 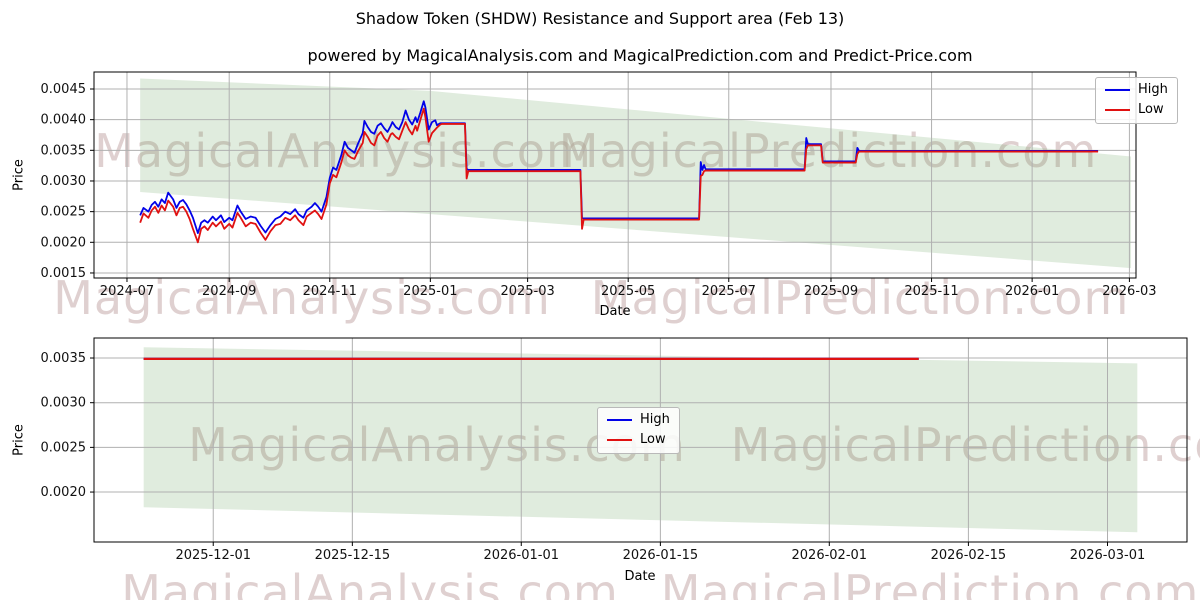 I want to click on x-tick-label: 2026-03-01, so click(x=1108, y=555).